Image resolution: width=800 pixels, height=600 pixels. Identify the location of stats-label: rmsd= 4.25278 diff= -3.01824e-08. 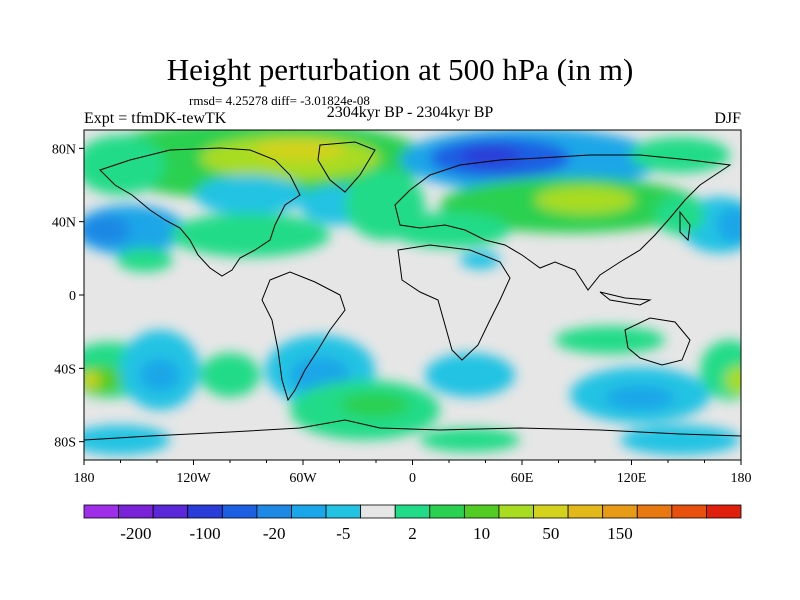
(279, 100).